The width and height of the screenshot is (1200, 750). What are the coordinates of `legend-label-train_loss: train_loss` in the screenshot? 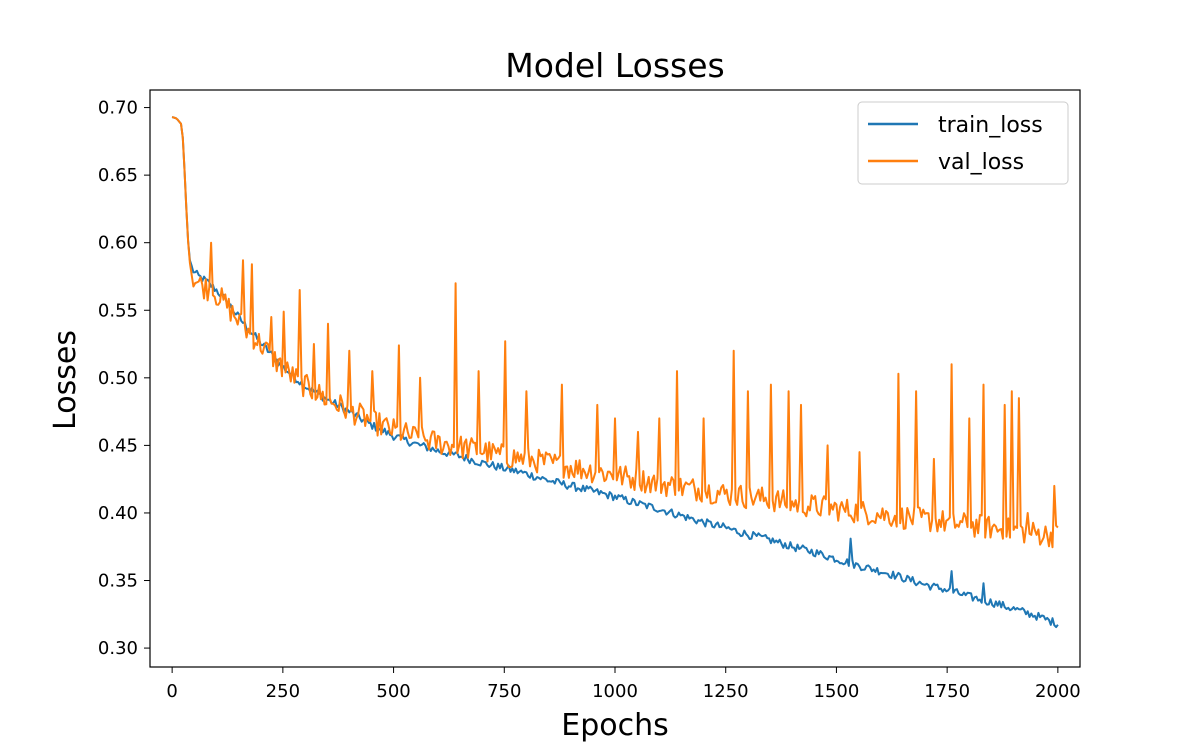 It's located at (990, 125).